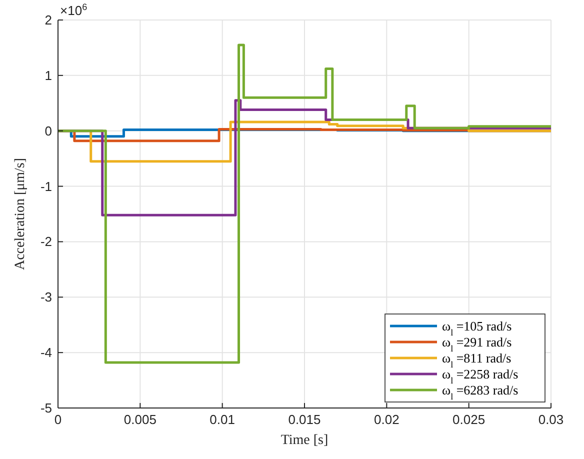 Image resolution: width=584 pixels, height=459 pixels. What do you see at coordinates (48, 130) in the screenshot?
I see `y-tick-label: 0` at bounding box center [48, 130].